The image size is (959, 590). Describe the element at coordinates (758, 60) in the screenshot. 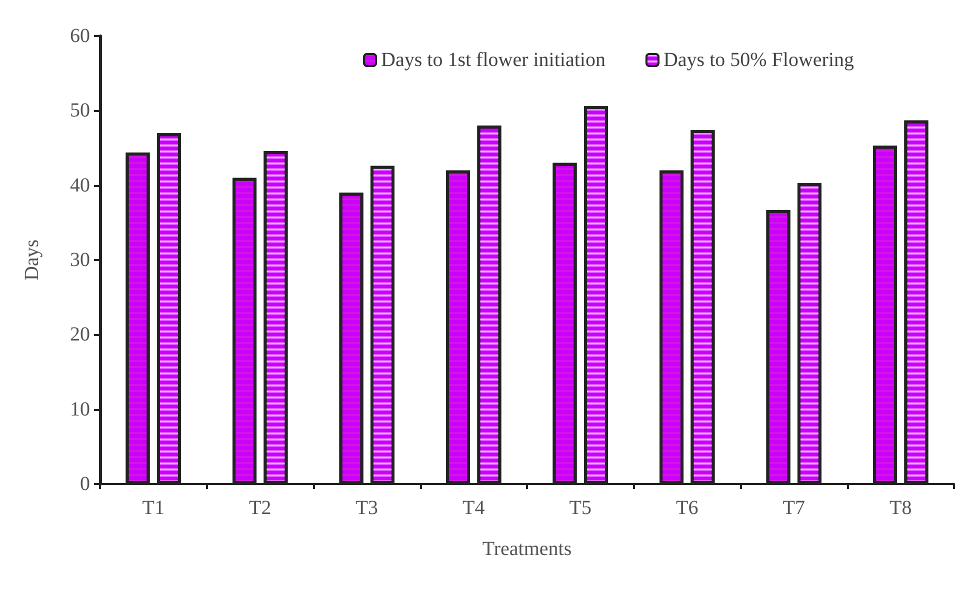

I see `legend-label: Days to 50% Flowering` at that location.